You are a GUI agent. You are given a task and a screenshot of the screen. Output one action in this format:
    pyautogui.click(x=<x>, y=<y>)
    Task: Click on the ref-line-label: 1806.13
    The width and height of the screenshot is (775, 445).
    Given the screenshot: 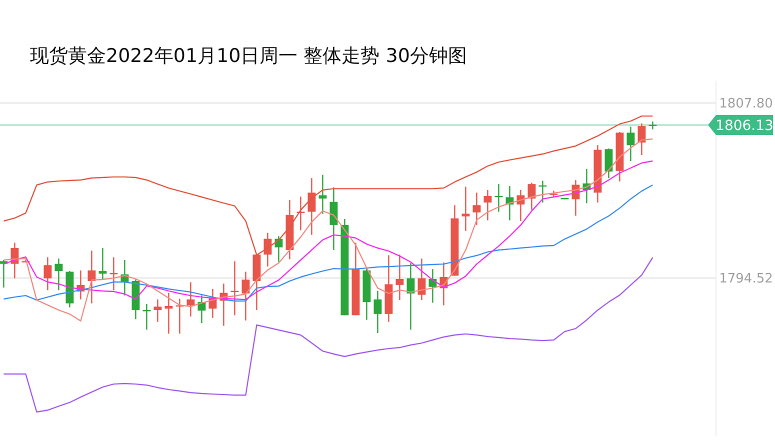 What is the action you would take?
    pyautogui.click(x=745, y=126)
    